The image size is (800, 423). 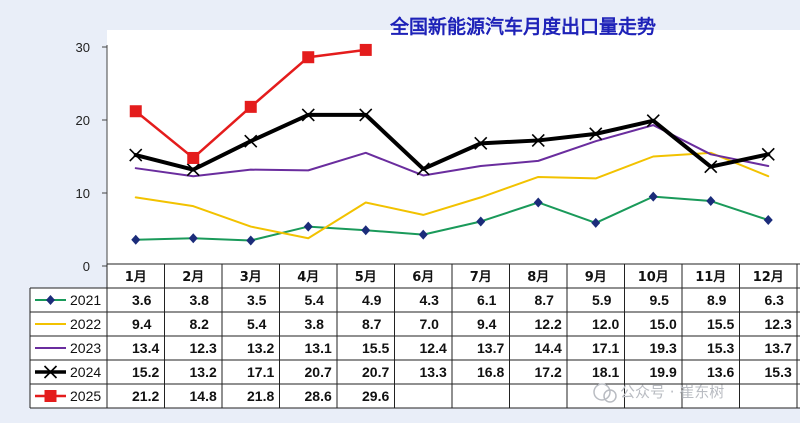 I want to click on chart-title: 全国新能源汽车月度出口量走势, so click(x=522, y=26).